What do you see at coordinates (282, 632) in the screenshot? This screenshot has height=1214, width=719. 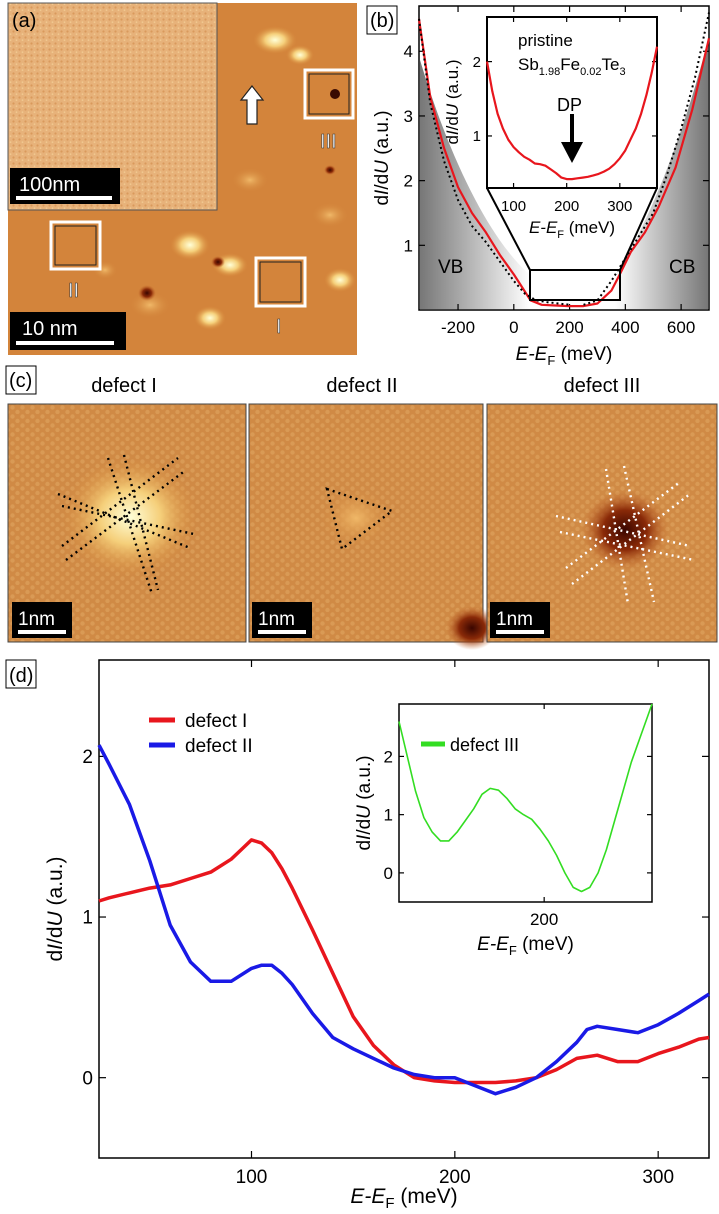 I see `scalebar-c2` at bounding box center [282, 632].